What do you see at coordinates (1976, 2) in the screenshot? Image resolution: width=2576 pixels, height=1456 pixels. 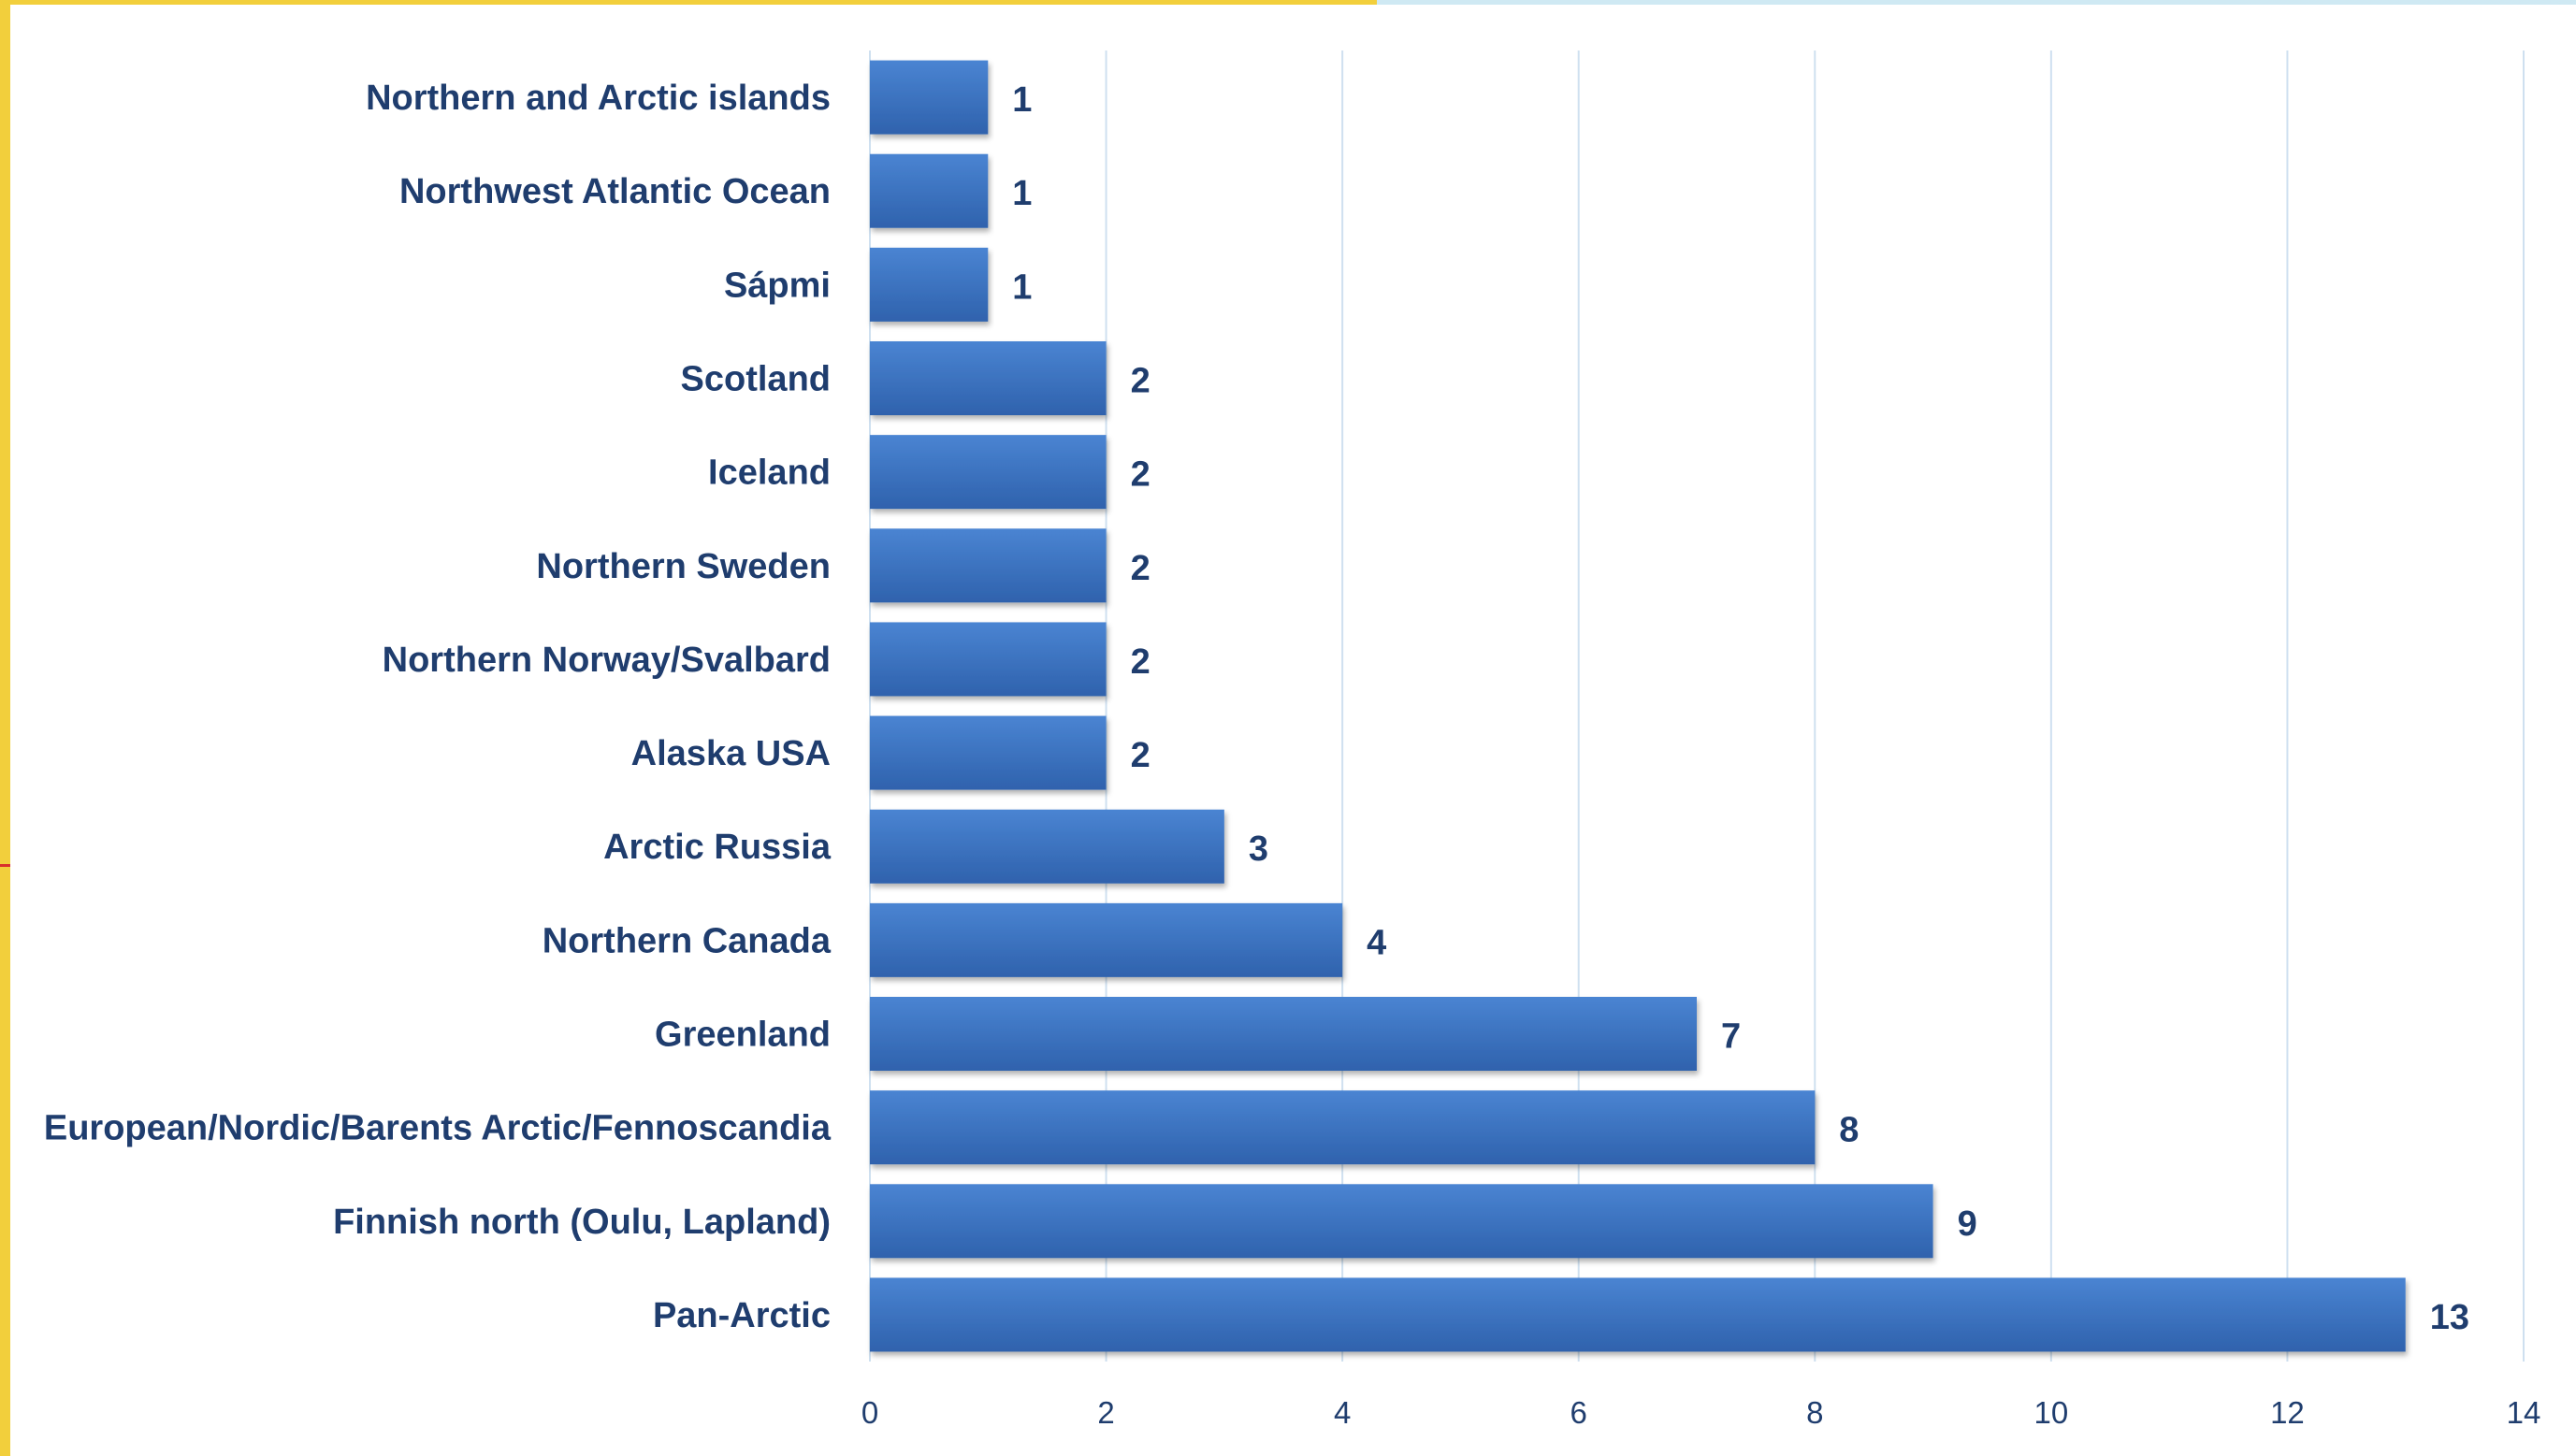 I see `frame-top-blue-border` at bounding box center [1976, 2].